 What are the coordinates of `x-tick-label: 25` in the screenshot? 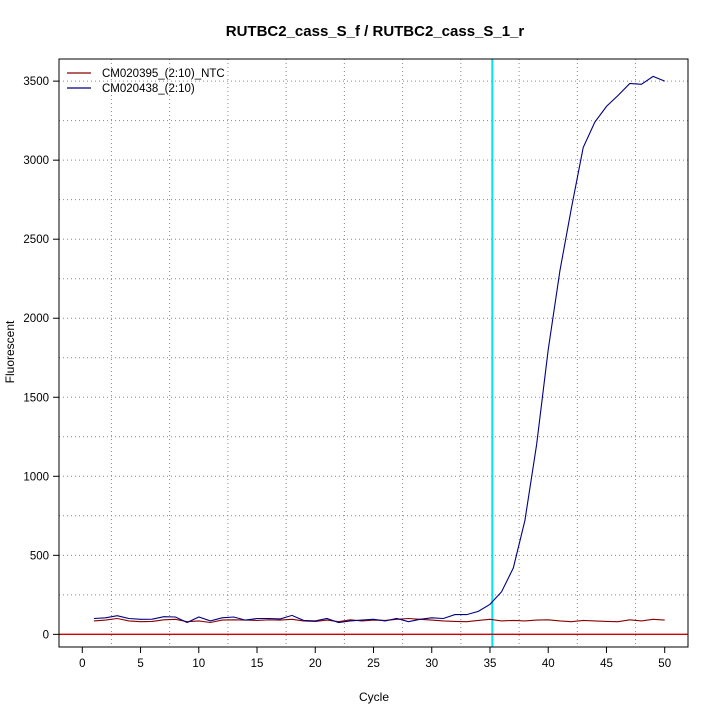 It's located at (373, 664).